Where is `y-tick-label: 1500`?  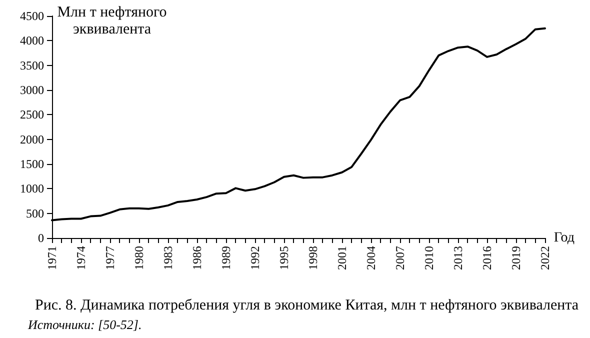
y-tick-label: 1500 is located at coordinates (32, 164).